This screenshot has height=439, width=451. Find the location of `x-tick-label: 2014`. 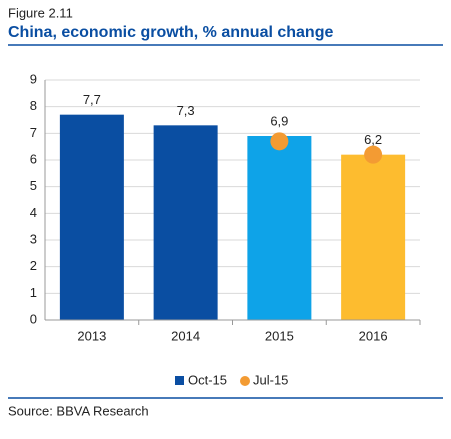

x-tick-label: 2014 is located at coordinates (185, 335).